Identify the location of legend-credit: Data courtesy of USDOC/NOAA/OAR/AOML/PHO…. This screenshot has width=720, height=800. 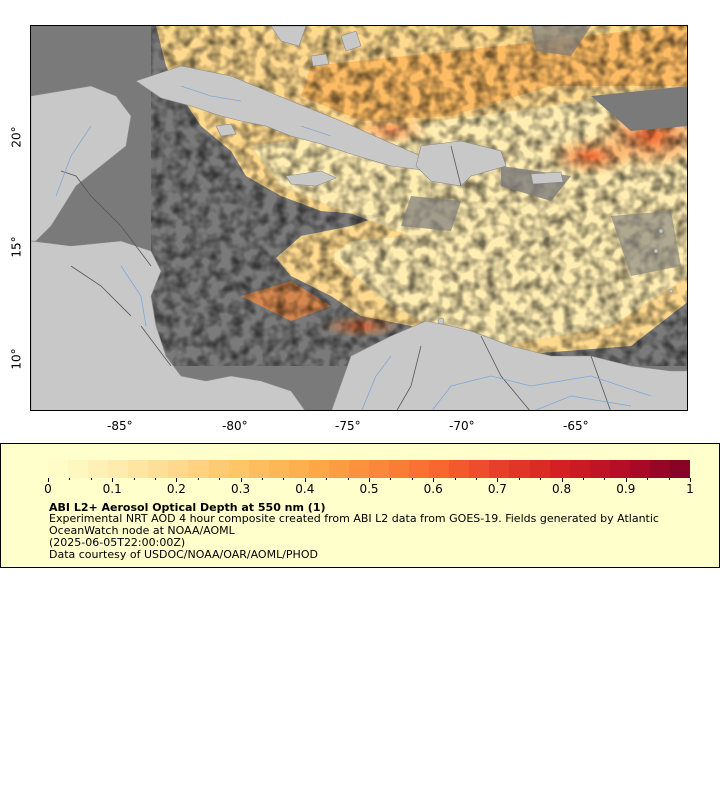
(183, 554).